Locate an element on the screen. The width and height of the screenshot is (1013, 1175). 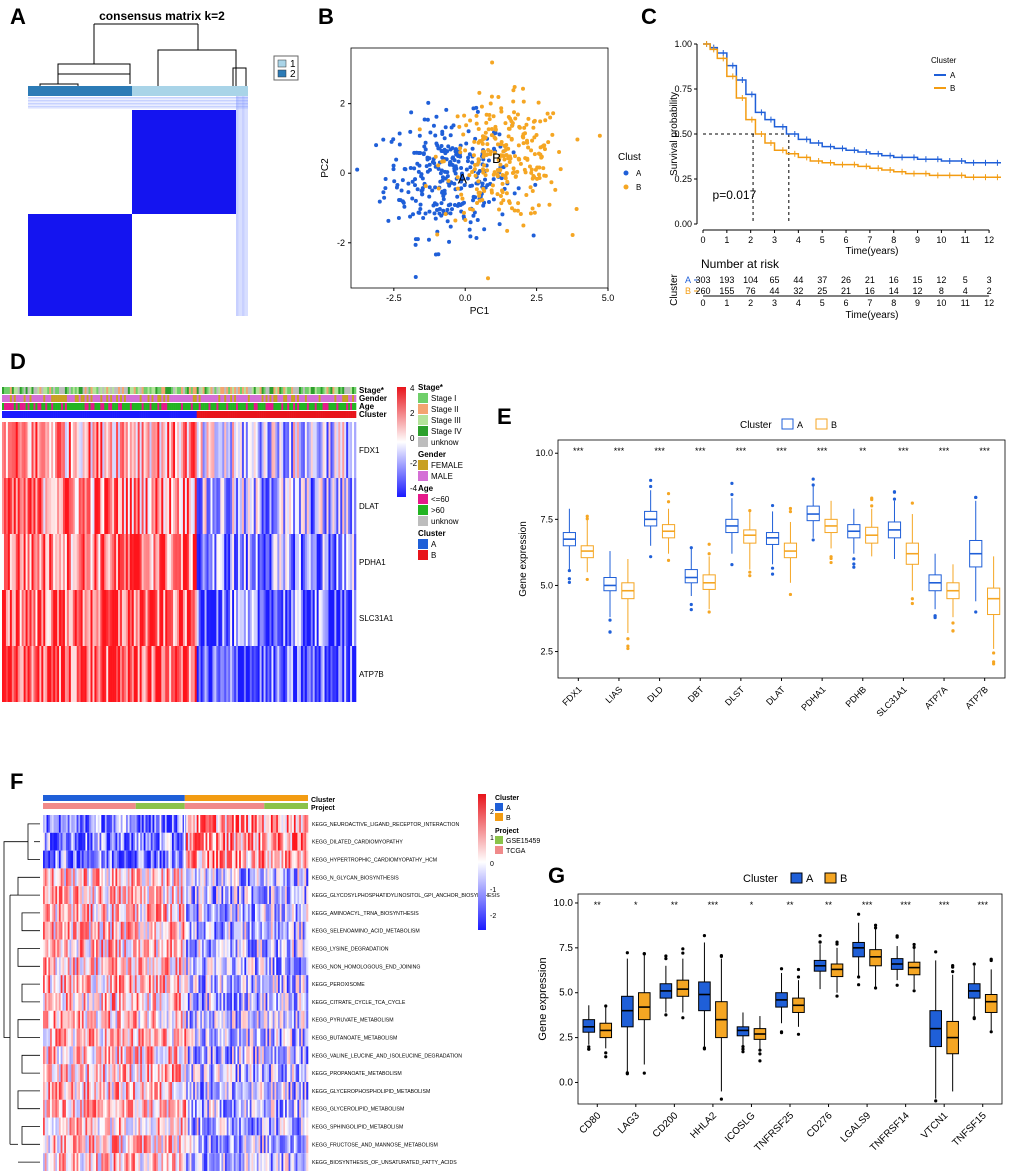
legend-swatch is located at coordinates (423, 431).